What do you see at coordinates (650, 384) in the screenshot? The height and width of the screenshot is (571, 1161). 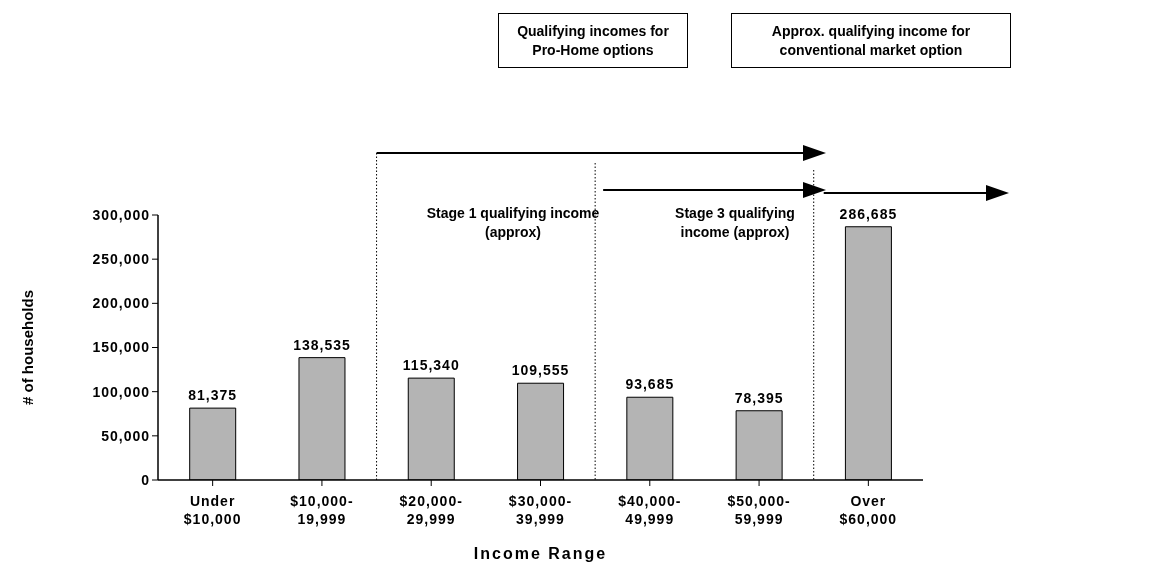 I see `data-label: 93,685` at bounding box center [650, 384].